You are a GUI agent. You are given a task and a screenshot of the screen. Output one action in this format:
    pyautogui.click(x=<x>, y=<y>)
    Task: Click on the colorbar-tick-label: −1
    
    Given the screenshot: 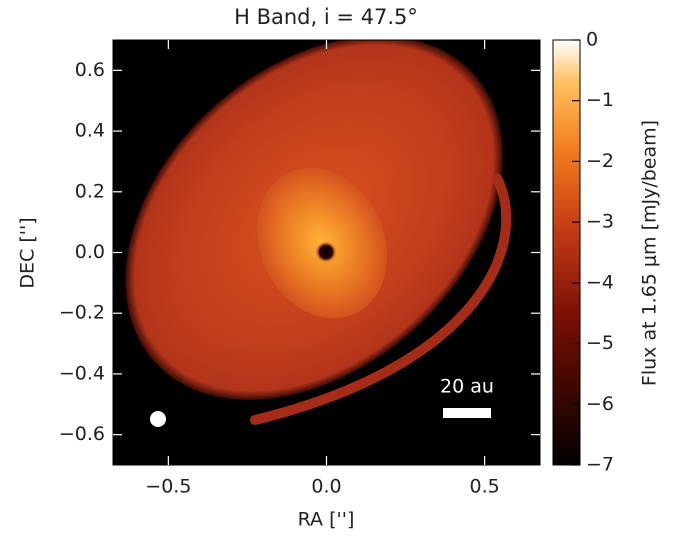 What is the action you would take?
    pyautogui.click(x=600, y=100)
    